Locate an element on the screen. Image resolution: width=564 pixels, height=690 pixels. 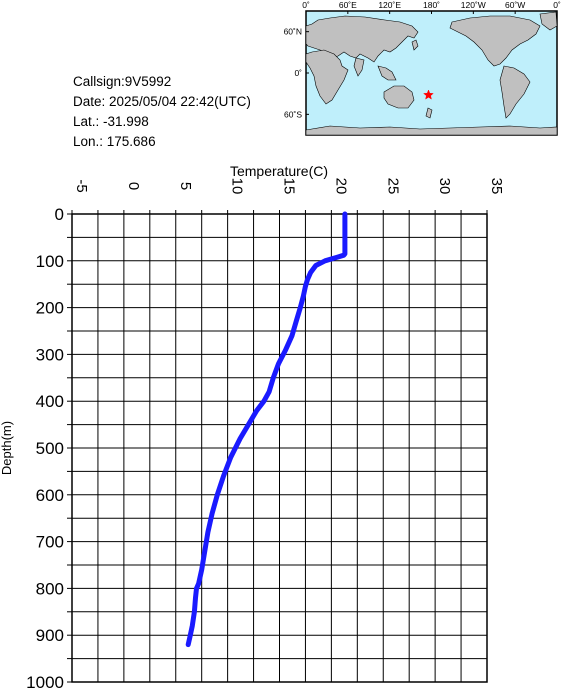
map-lat-label: 0˚ is located at coordinates (298, 73).